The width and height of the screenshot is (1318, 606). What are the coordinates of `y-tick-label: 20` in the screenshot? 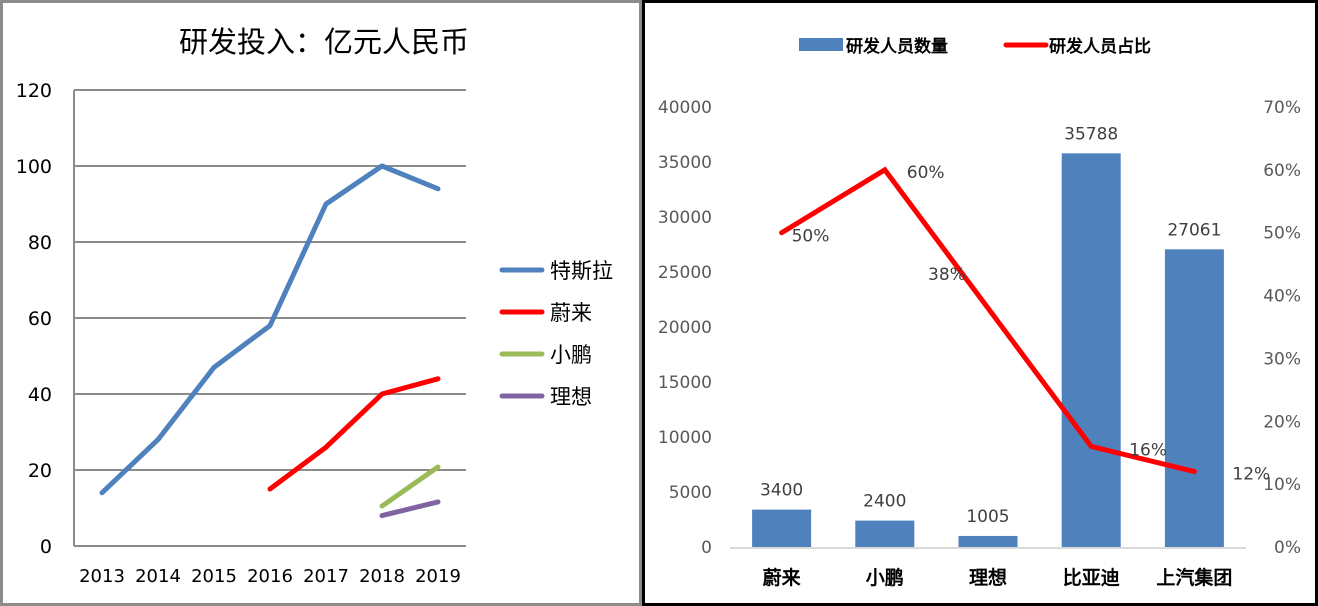 It's located at (40, 471).